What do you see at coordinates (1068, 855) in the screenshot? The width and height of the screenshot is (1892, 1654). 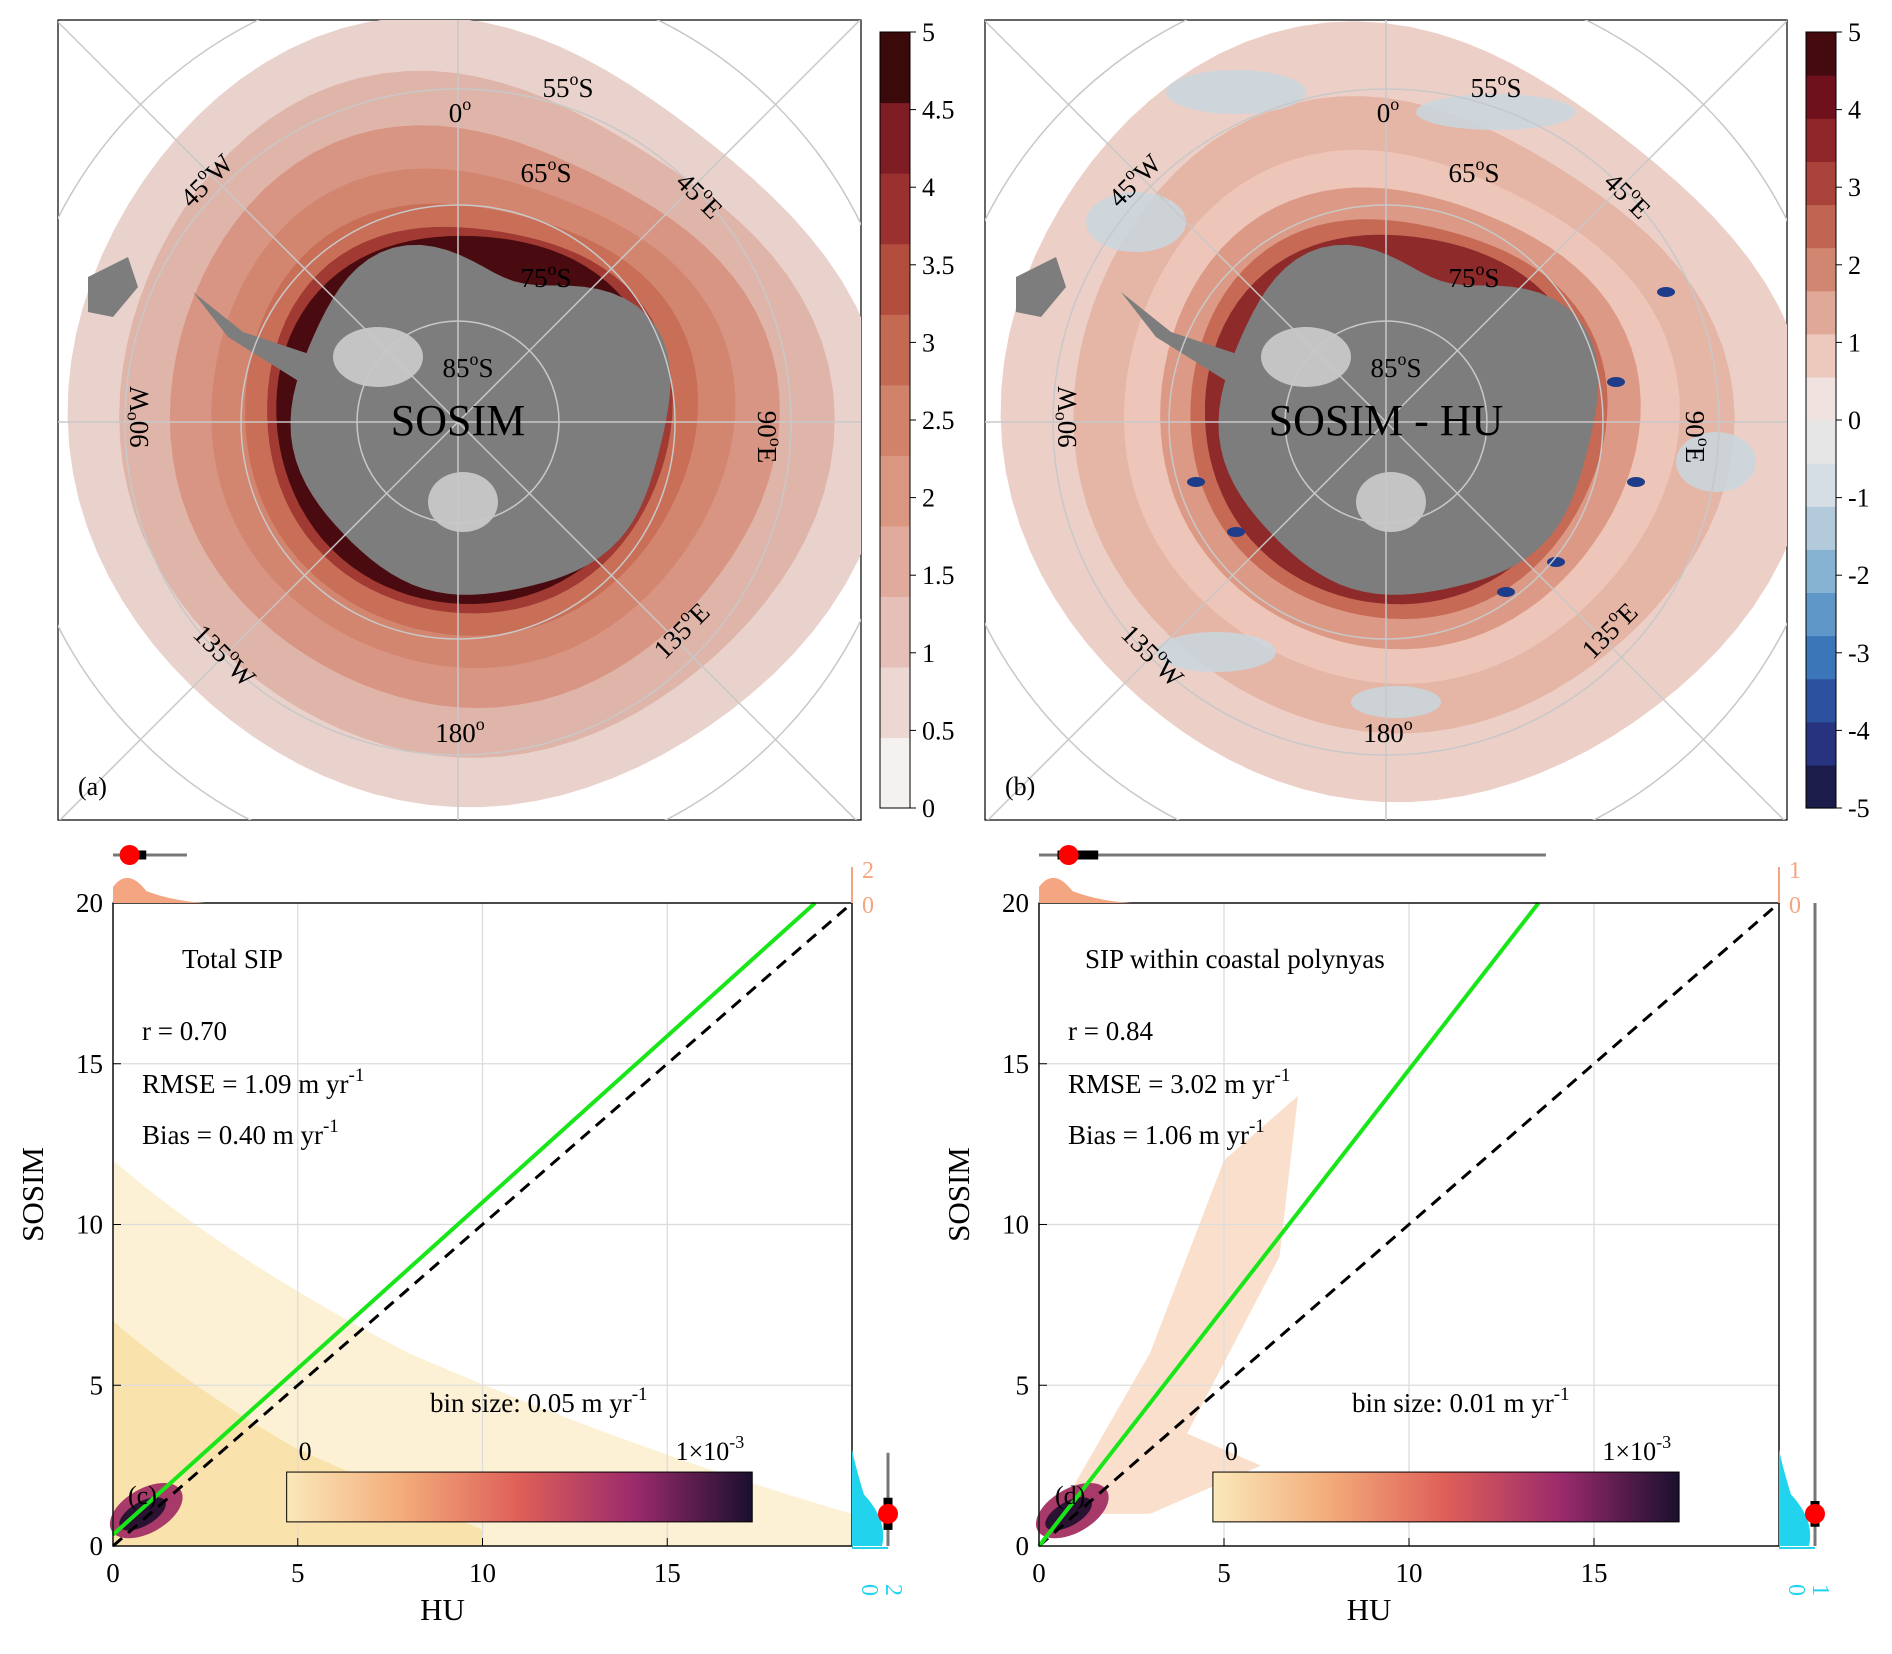 I see `top-marginal-median` at bounding box center [1068, 855].